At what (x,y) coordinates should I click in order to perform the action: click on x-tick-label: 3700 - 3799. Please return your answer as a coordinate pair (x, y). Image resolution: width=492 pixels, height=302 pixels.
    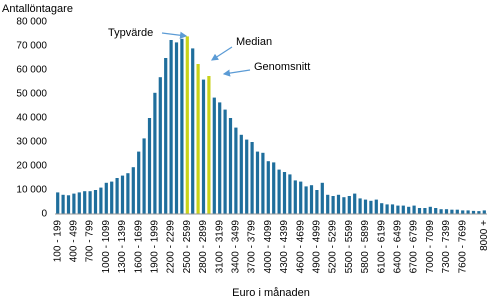
    Looking at the image, I should click on (252, 247).